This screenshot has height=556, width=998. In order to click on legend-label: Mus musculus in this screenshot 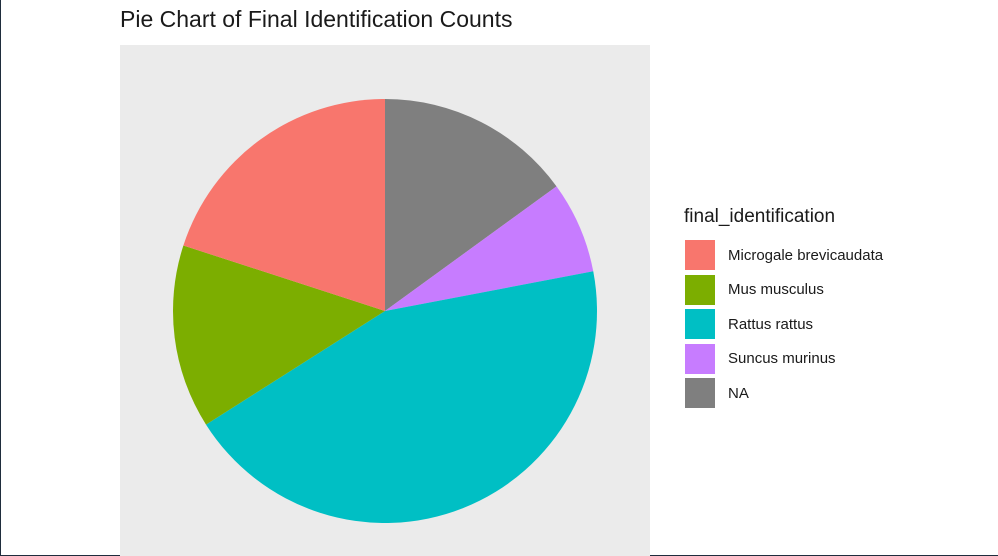, I will do `click(776, 290)`.